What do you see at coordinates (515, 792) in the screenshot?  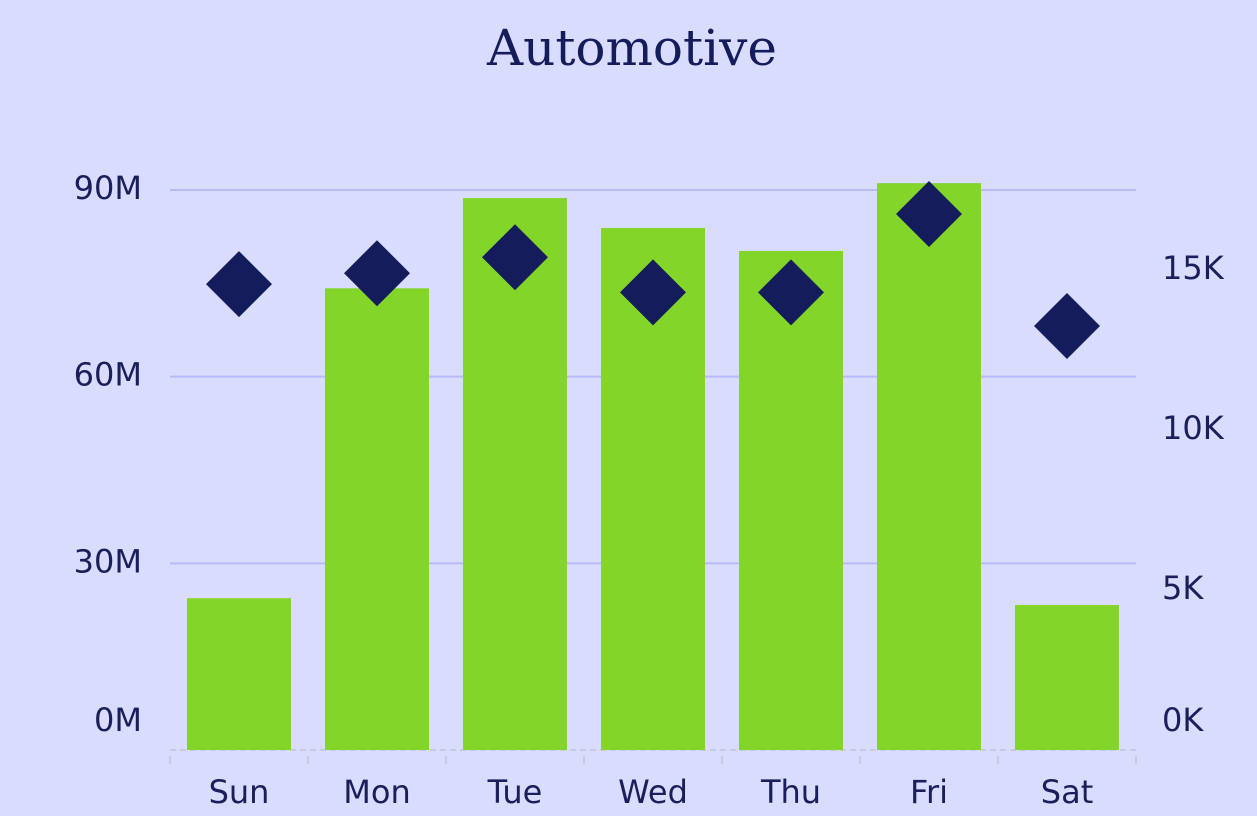 I see `x-tick-label: Tue` at bounding box center [515, 792].